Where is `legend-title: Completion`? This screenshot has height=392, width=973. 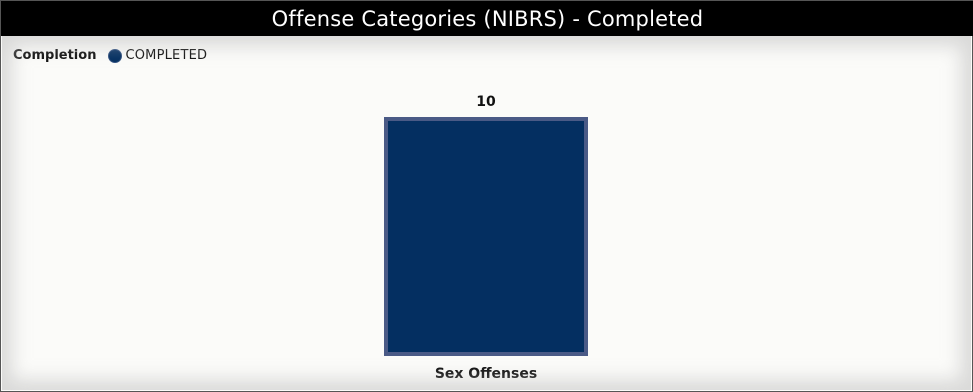 legend-title: Completion is located at coordinates (55, 55).